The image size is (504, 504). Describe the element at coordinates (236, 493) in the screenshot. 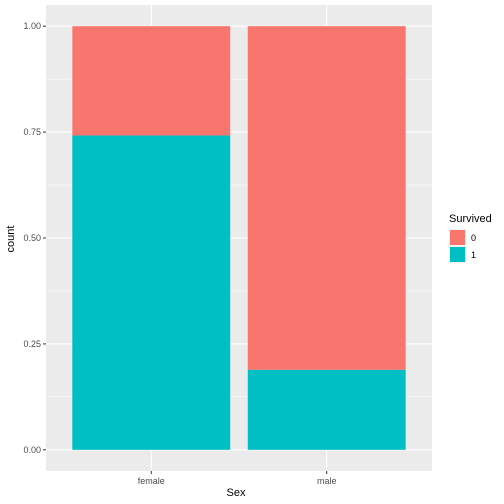

I see `x-axis-title: Sex` at that location.